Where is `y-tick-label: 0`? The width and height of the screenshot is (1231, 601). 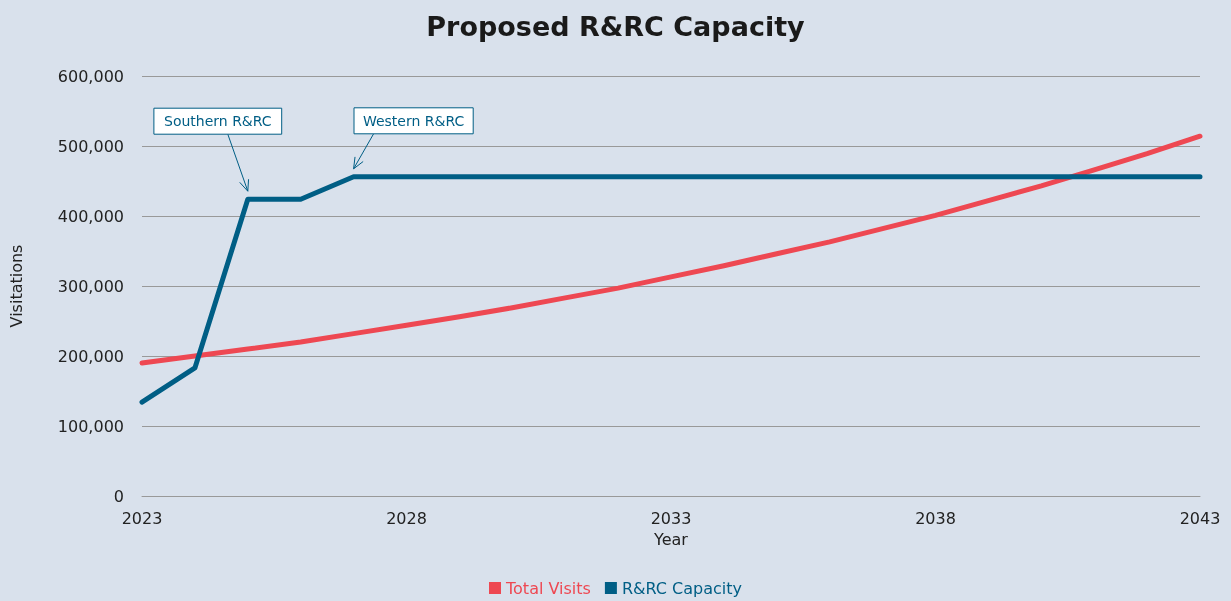 y-tick-label: 0 is located at coordinates (118, 496).